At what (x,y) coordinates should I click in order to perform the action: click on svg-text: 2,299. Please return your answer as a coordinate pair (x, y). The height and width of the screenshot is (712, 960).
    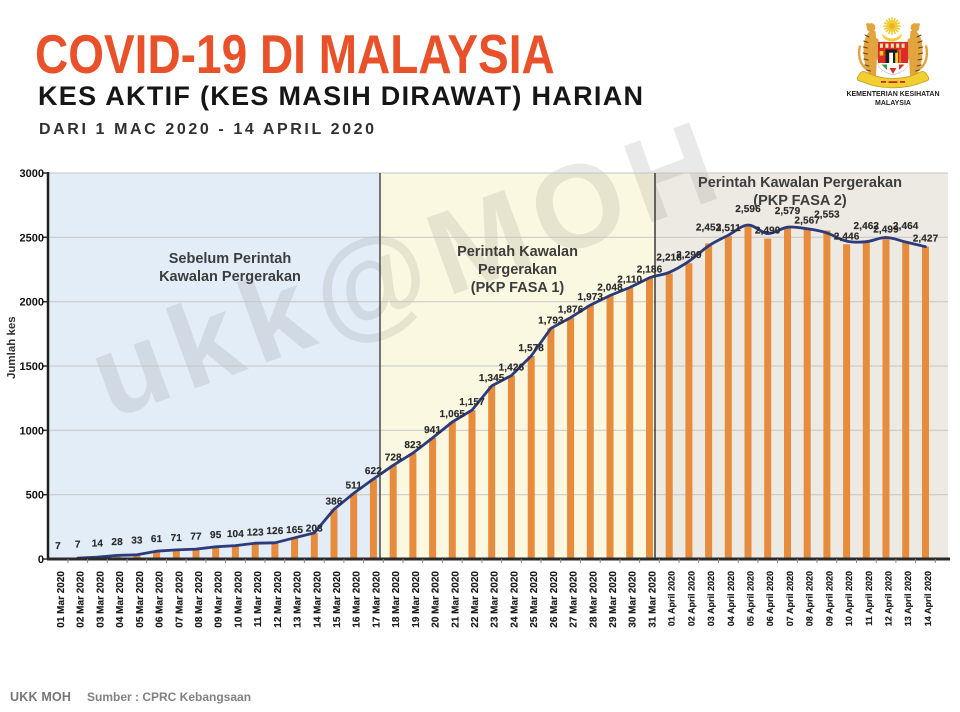
    Looking at the image, I should click on (689, 255).